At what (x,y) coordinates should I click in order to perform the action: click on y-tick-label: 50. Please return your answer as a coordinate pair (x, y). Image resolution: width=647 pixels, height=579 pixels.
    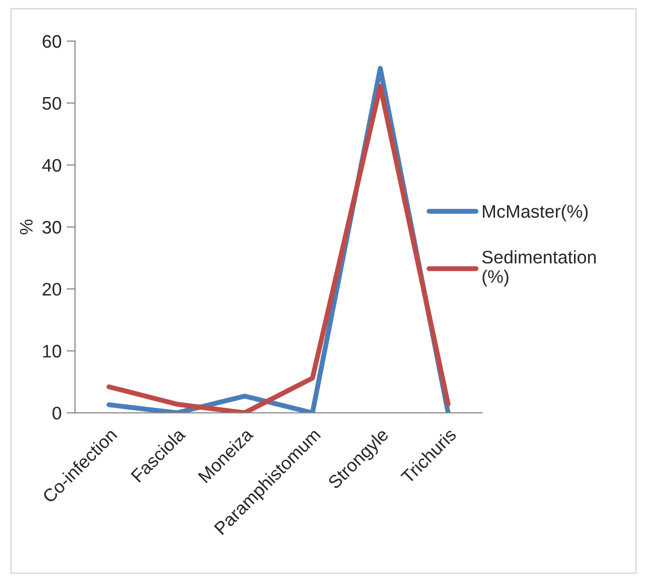
    Looking at the image, I should click on (52, 103).